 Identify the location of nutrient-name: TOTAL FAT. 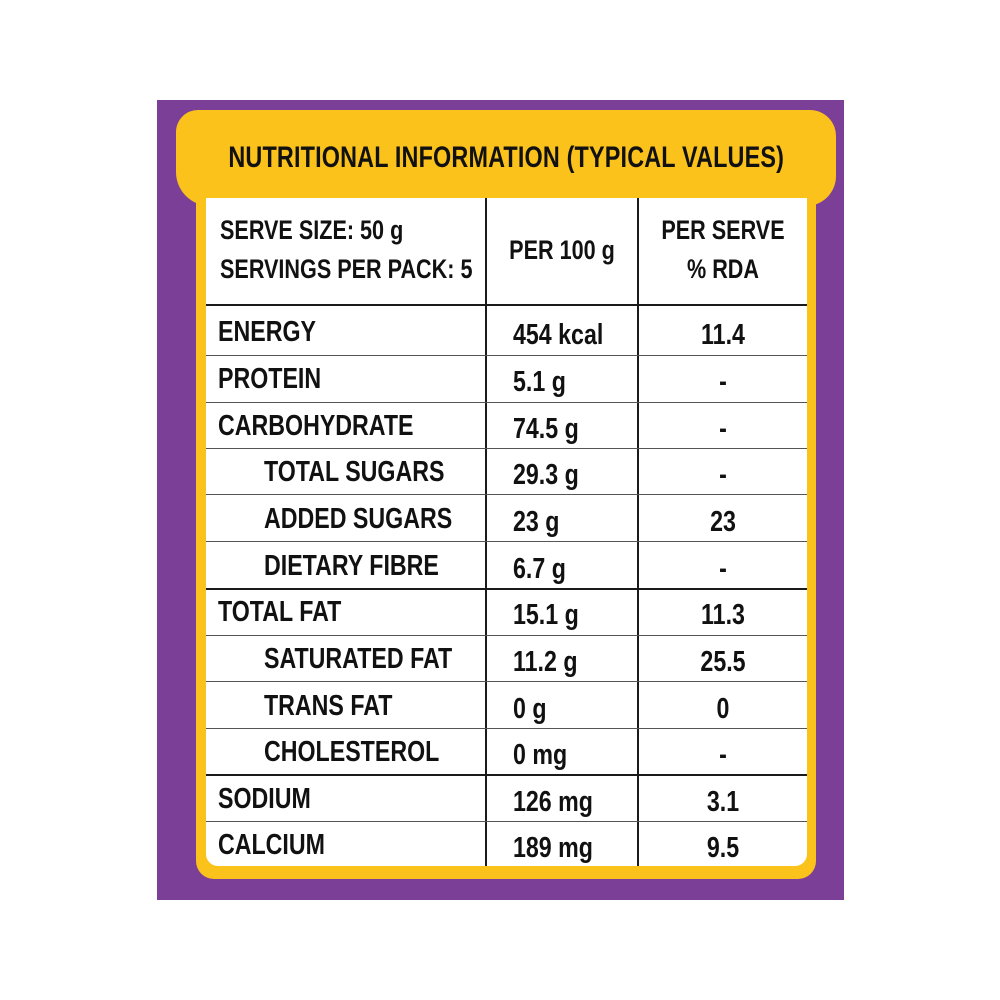
(280, 612).